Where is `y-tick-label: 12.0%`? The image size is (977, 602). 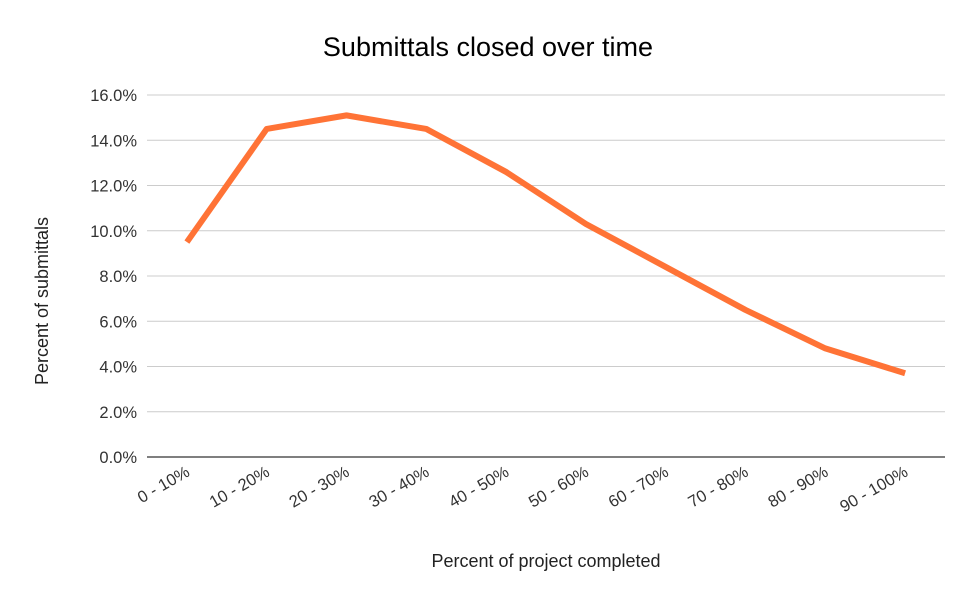
y-tick-label: 12.0% is located at coordinates (113, 187).